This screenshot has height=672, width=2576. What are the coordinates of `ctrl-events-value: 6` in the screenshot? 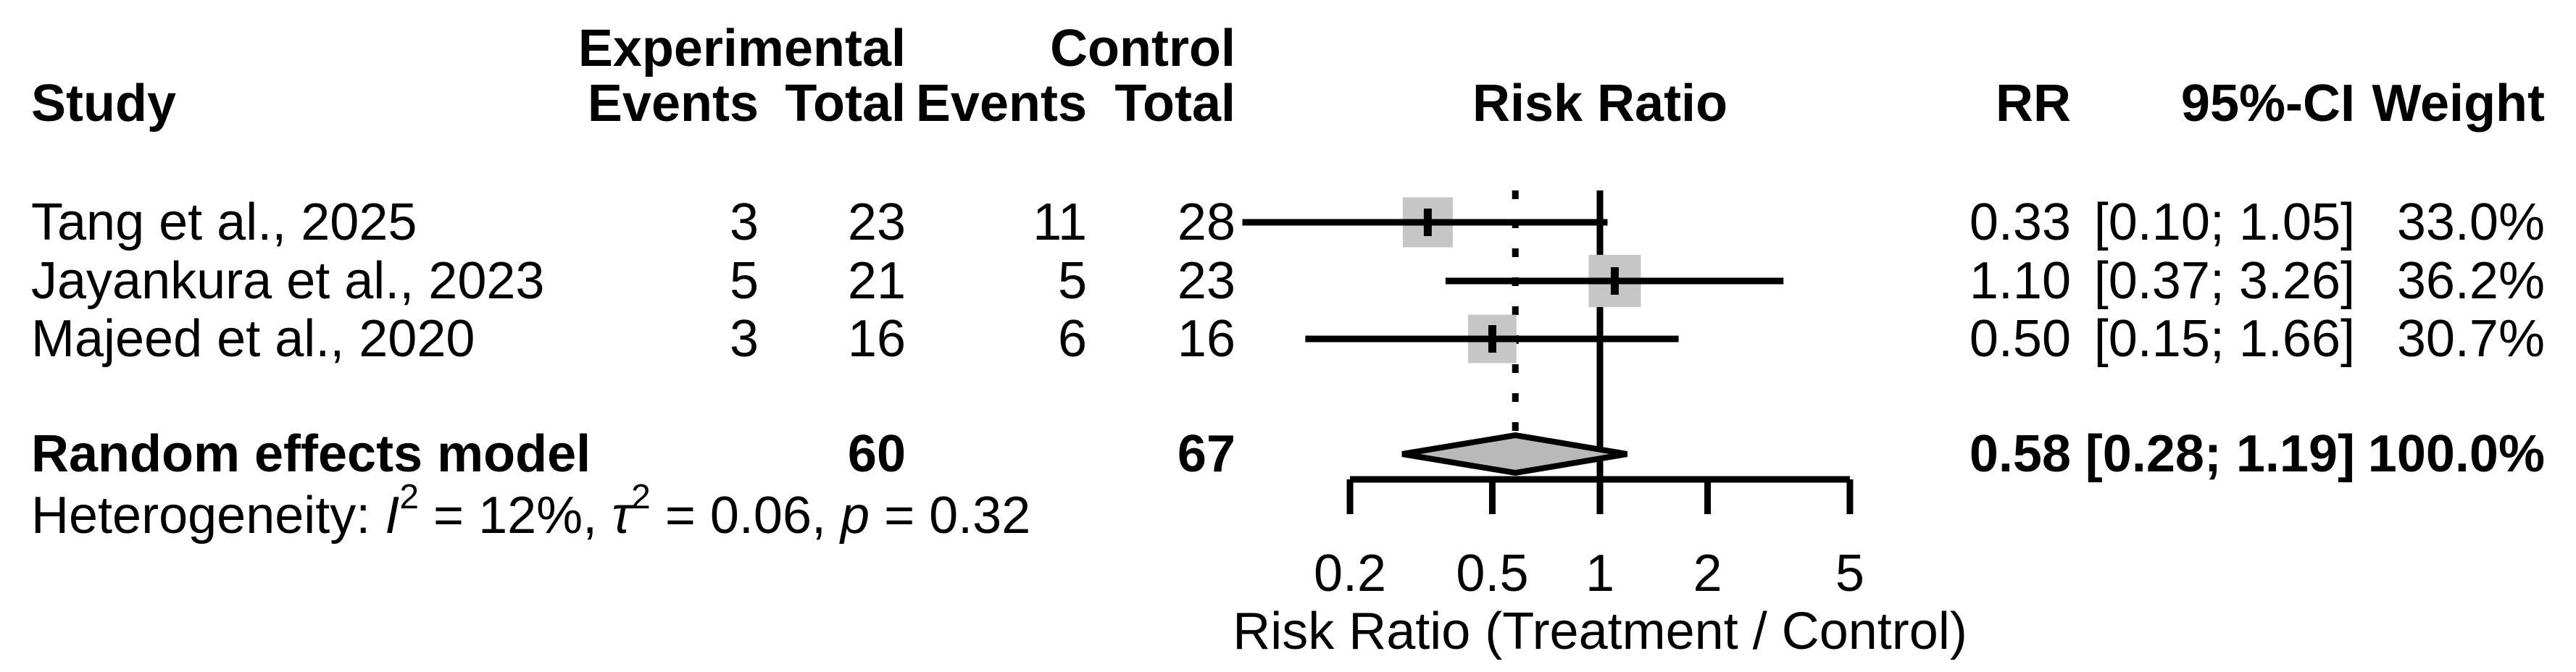 It's located at (1072, 339).